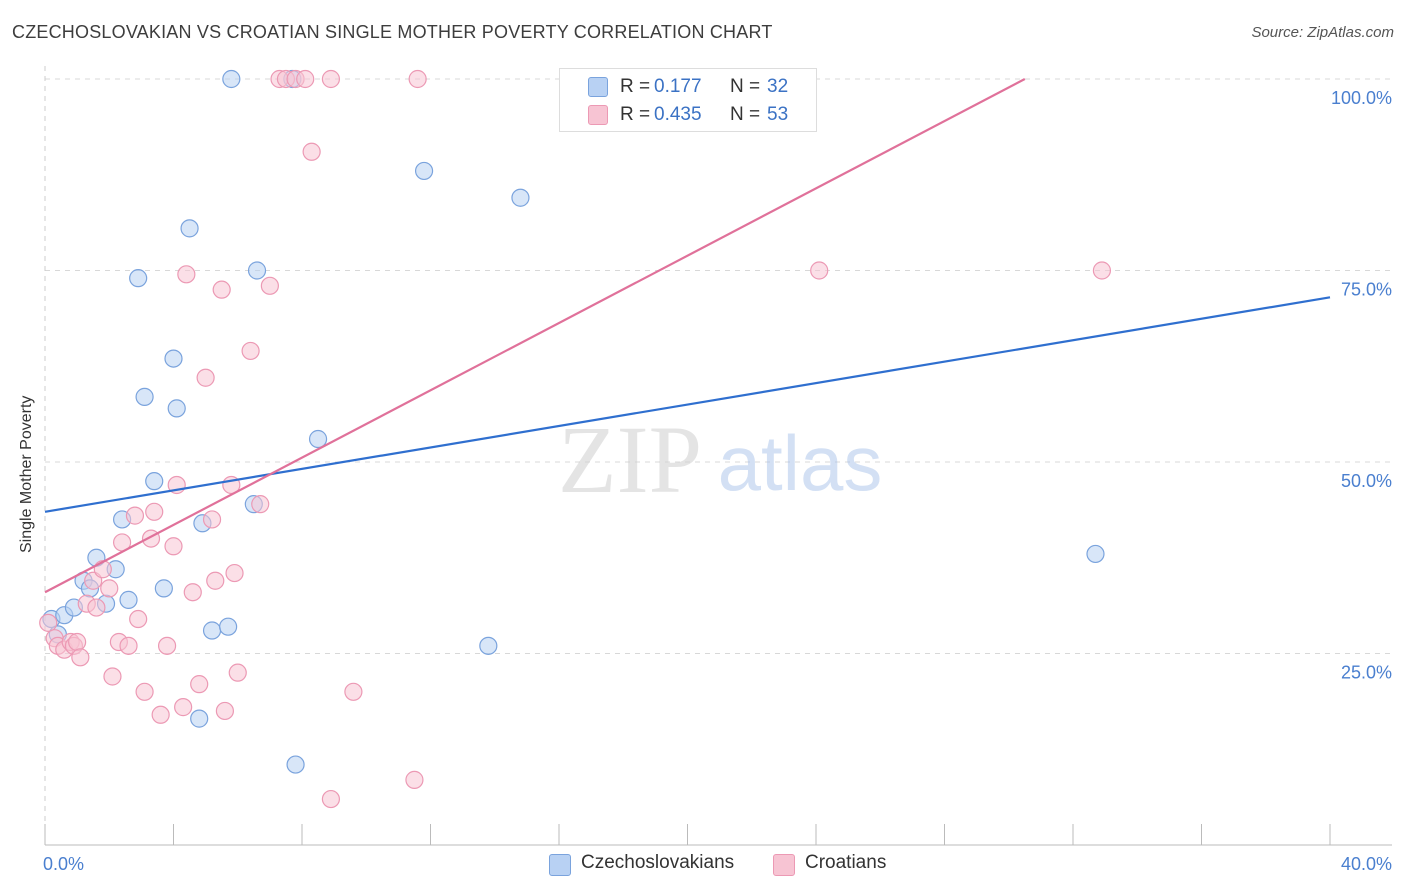 Image resolution: width=1406 pixels, height=892 pixels. I want to click on croat-legend-swatch, so click(784, 865).